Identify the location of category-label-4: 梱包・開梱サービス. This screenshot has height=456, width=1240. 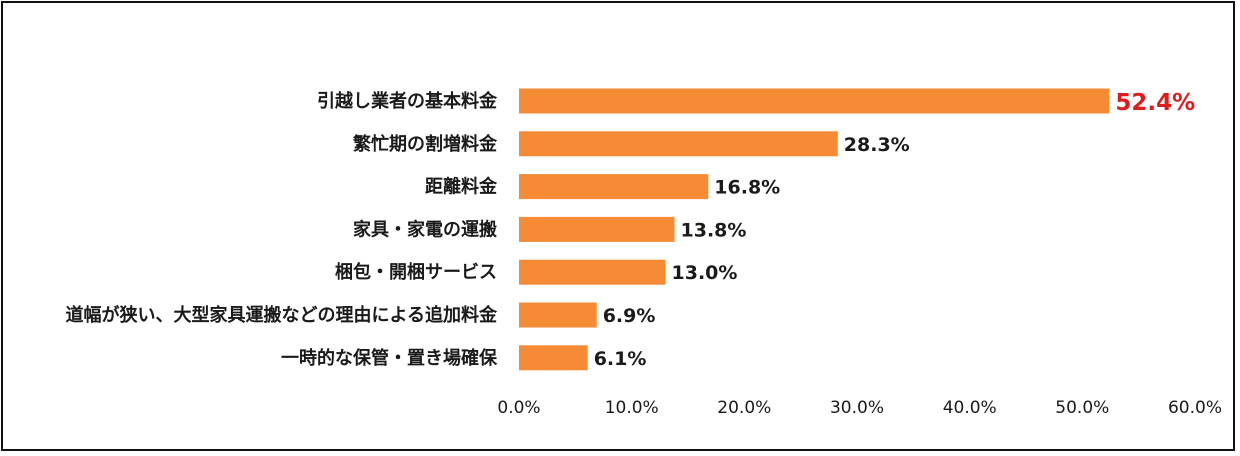
(416, 272).